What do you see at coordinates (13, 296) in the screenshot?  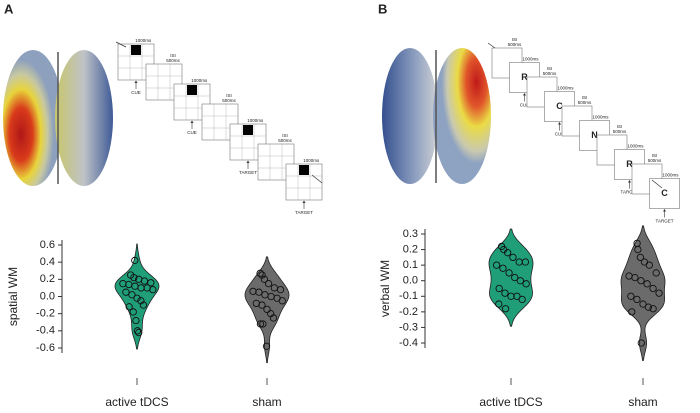 I see `y-axis-label: spatial WM` at bounding box center [13, 296].